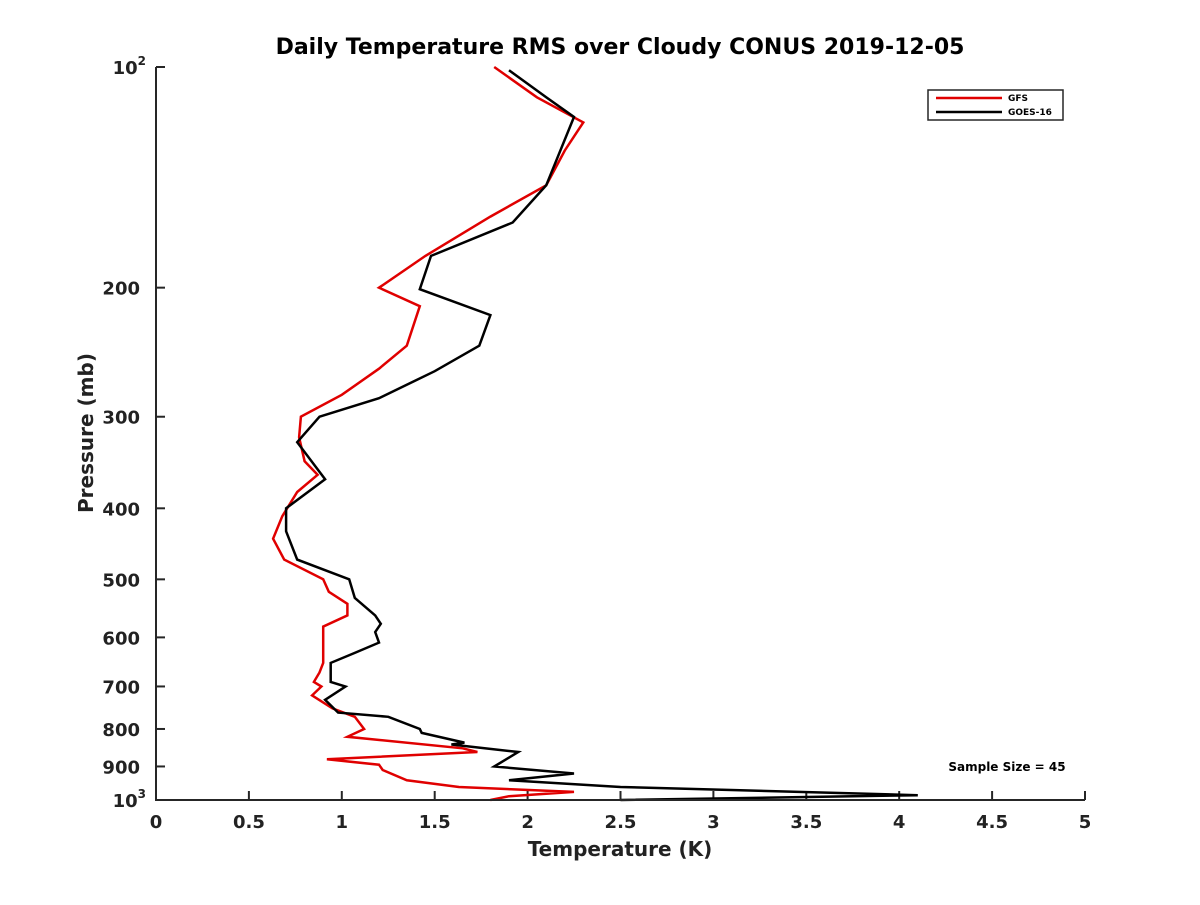 Image resolution: width=1200 pixels, height=905 pixels. I want to click on x-tick-label: 0, so click(156, 822).